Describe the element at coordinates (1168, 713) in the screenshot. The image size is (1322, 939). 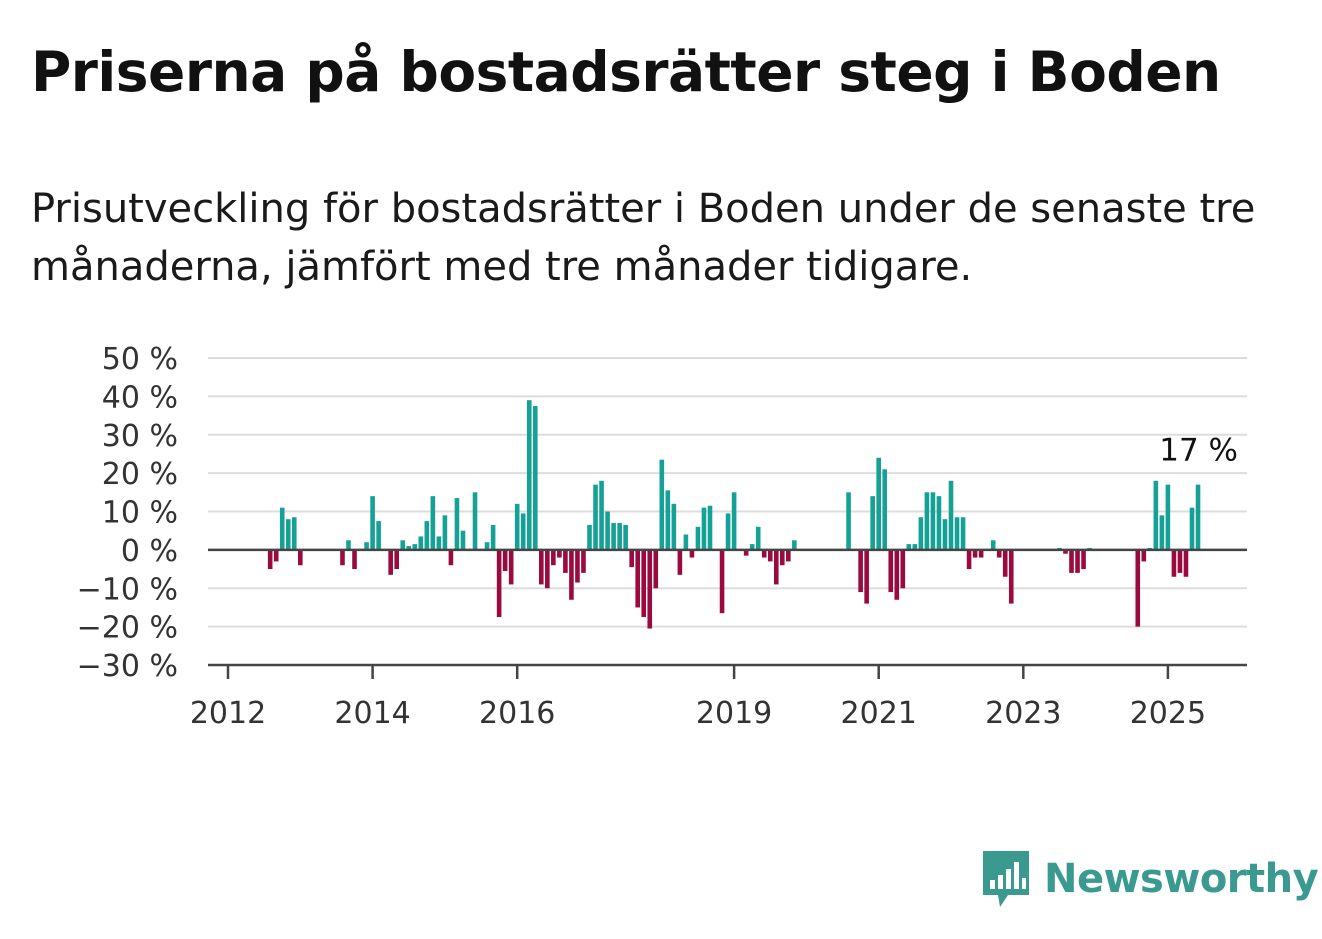
I see `x-tick-label: 2025` at that location.